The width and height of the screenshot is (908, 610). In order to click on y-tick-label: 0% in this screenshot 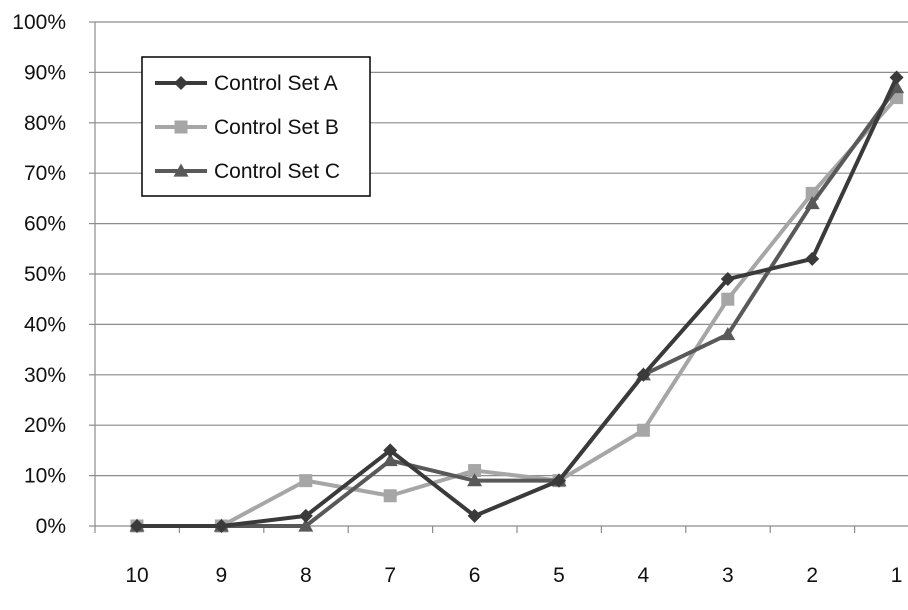, I will do `click(51, 526)`.